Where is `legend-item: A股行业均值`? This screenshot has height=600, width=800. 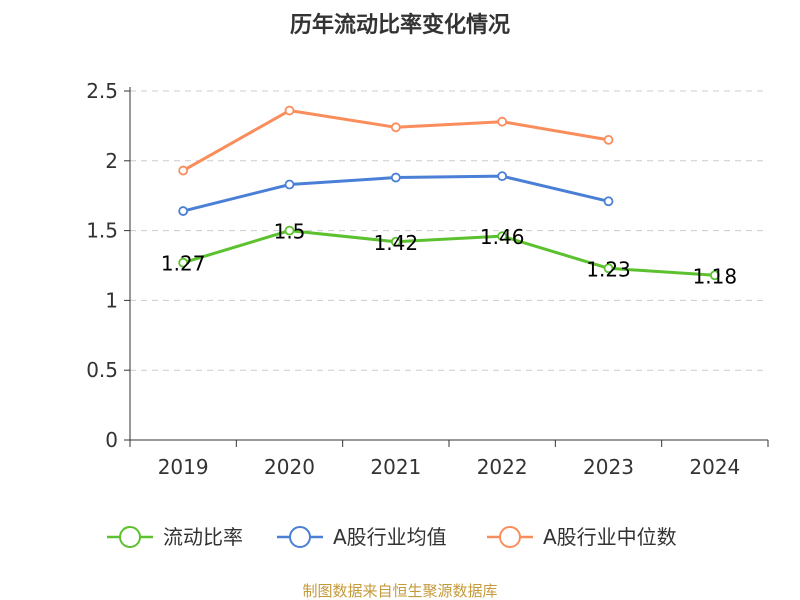 legend-item: A股行业均值 is located at coordinates (362, 537).